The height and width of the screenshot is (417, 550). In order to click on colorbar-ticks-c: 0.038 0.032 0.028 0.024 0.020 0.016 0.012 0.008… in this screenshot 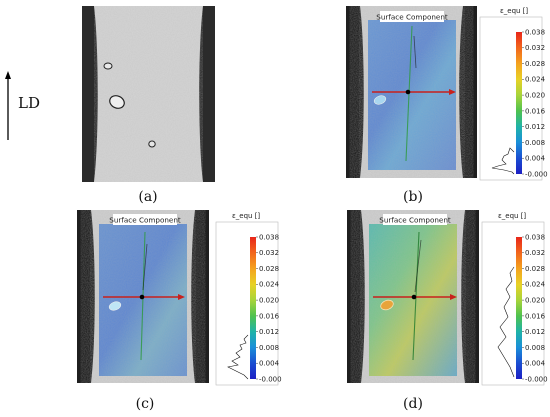, I will do `click(269, 308)`.